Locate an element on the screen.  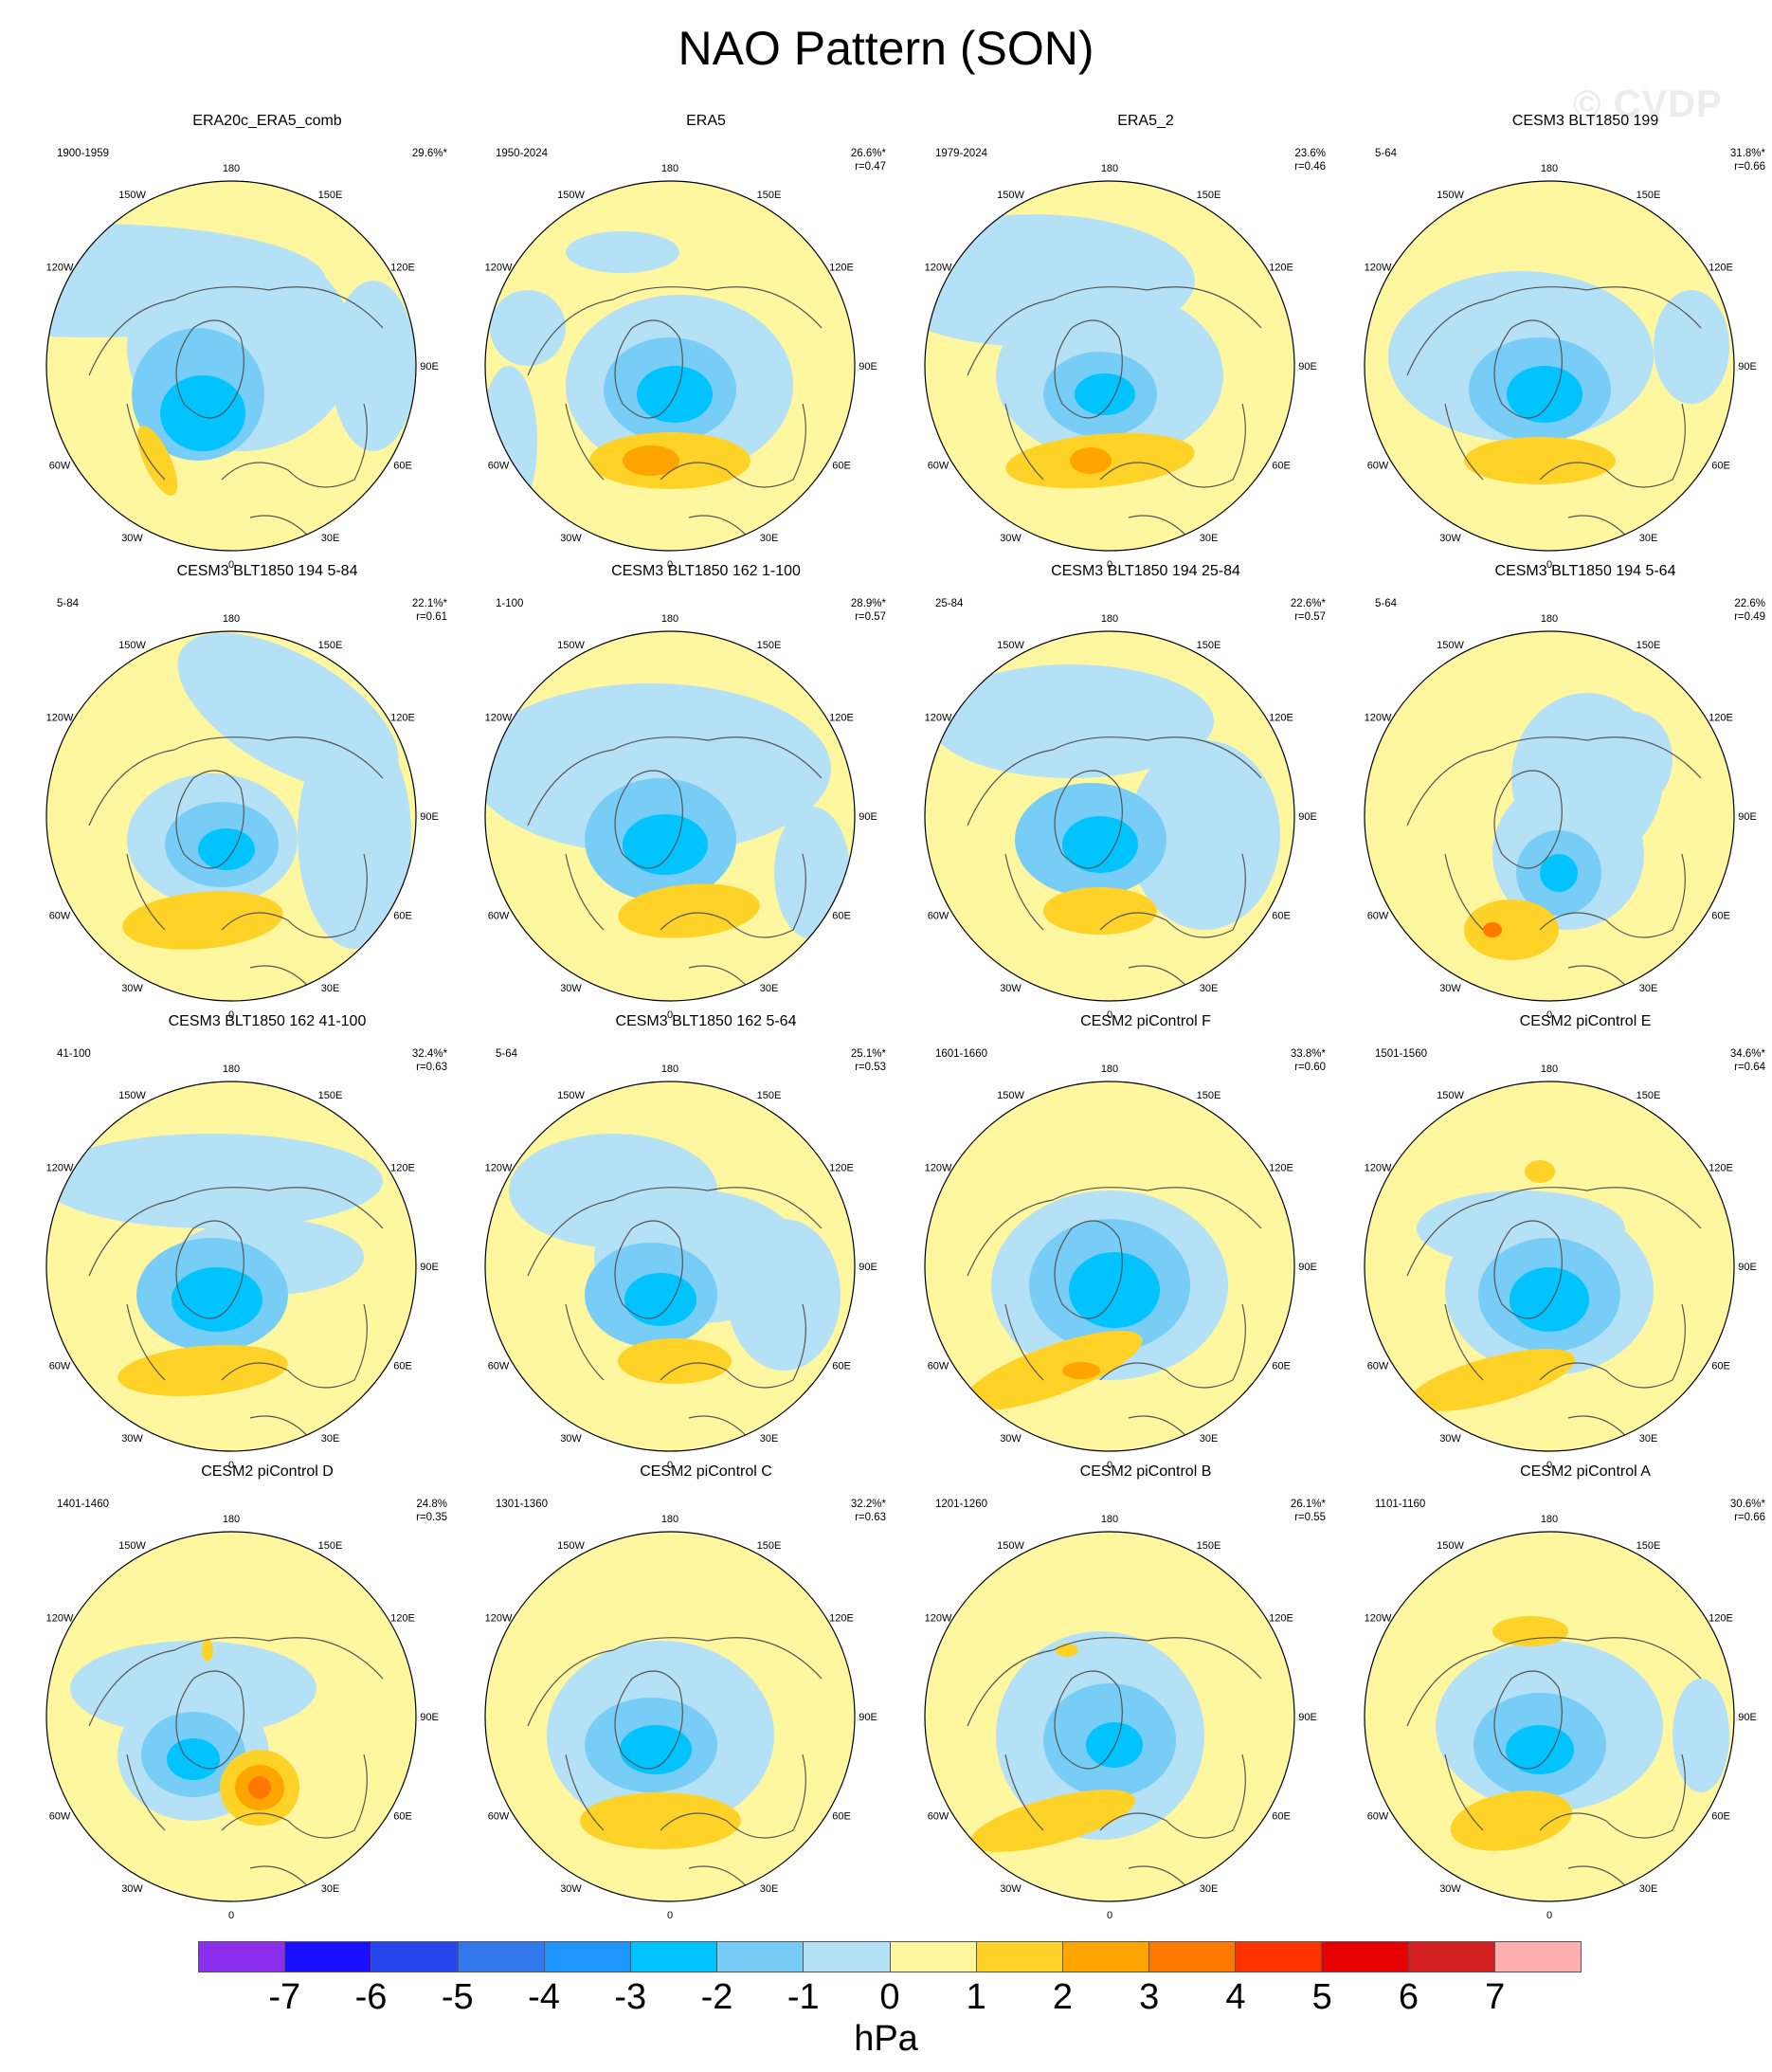
colorbar-tick-label: -6 is located at coordinates (371, 1997).